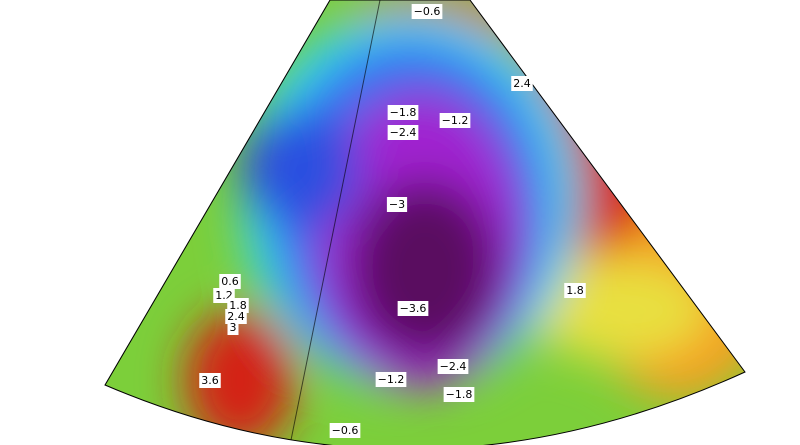  I want to click on contour-label: −3, so click(397, 204).